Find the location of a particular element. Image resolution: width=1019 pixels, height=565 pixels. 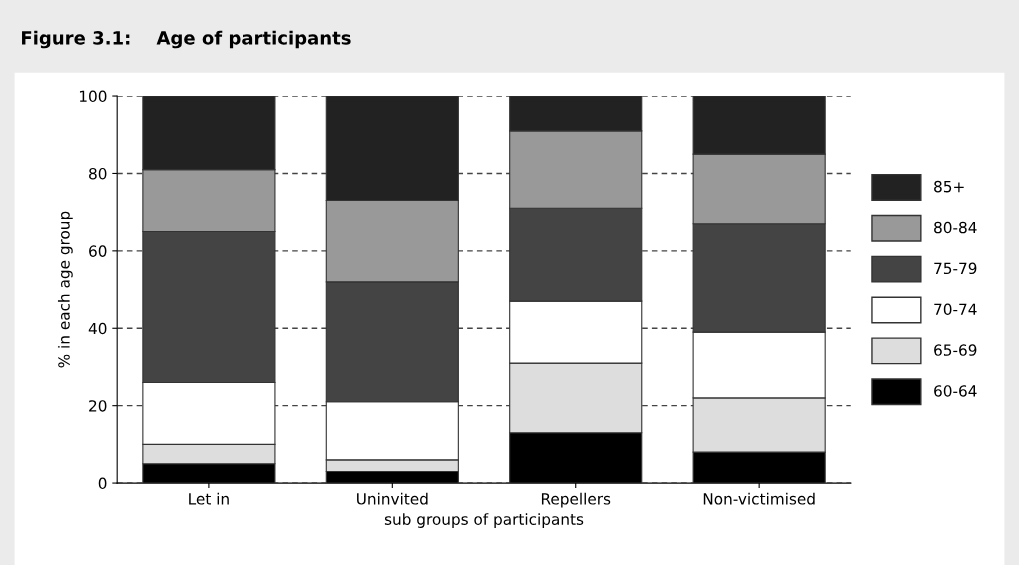

legend-label: 60-64 is located at coordinates (955, 391).